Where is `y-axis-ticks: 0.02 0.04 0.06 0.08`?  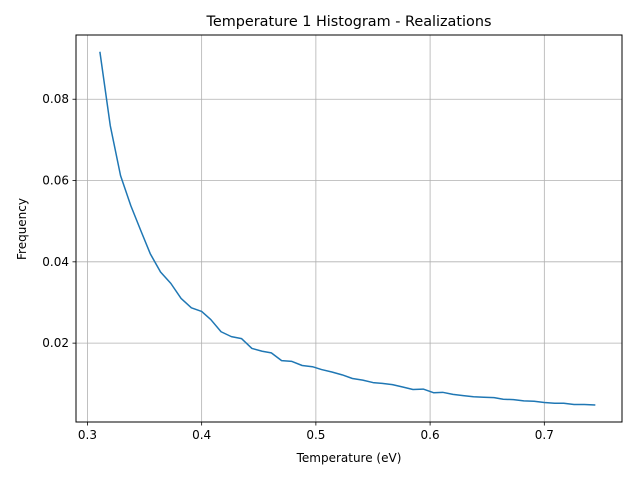
y-axis-ticks: 0.02 0.04 0.06 0.08 is located at coordinates (59, 221).